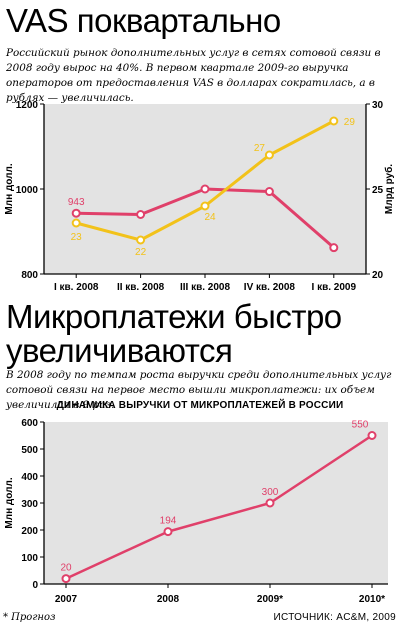  What do you see at coordinates (389, 189) in the screenshot?
I see `y-axis-label-right: Млрд руб.` at bounding box center [389, 189].